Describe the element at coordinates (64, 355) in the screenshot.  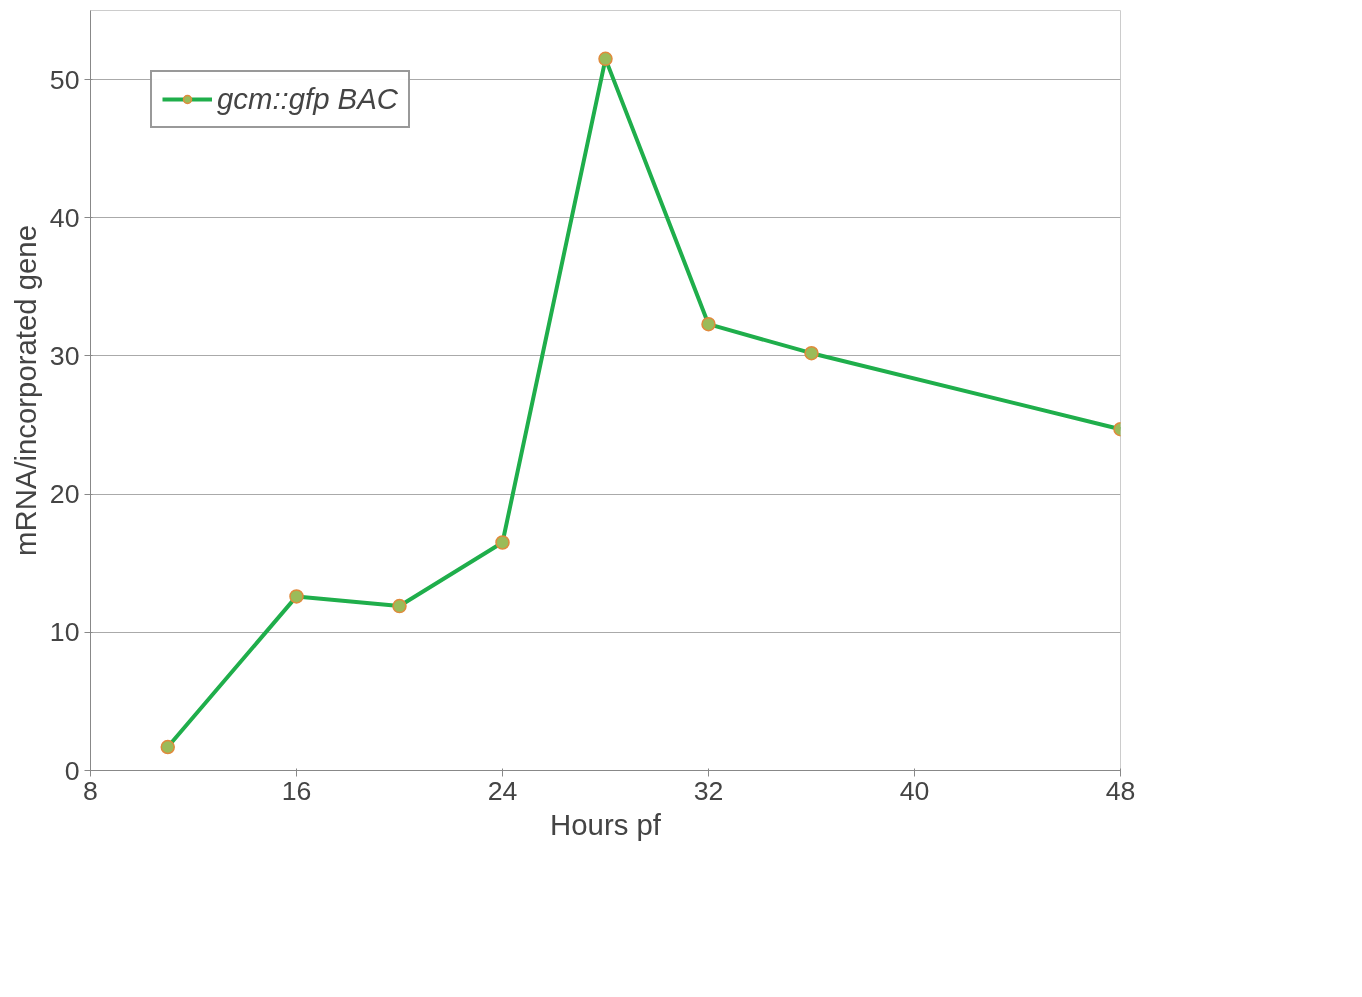
I see `y-tick-label: 30` at that location.